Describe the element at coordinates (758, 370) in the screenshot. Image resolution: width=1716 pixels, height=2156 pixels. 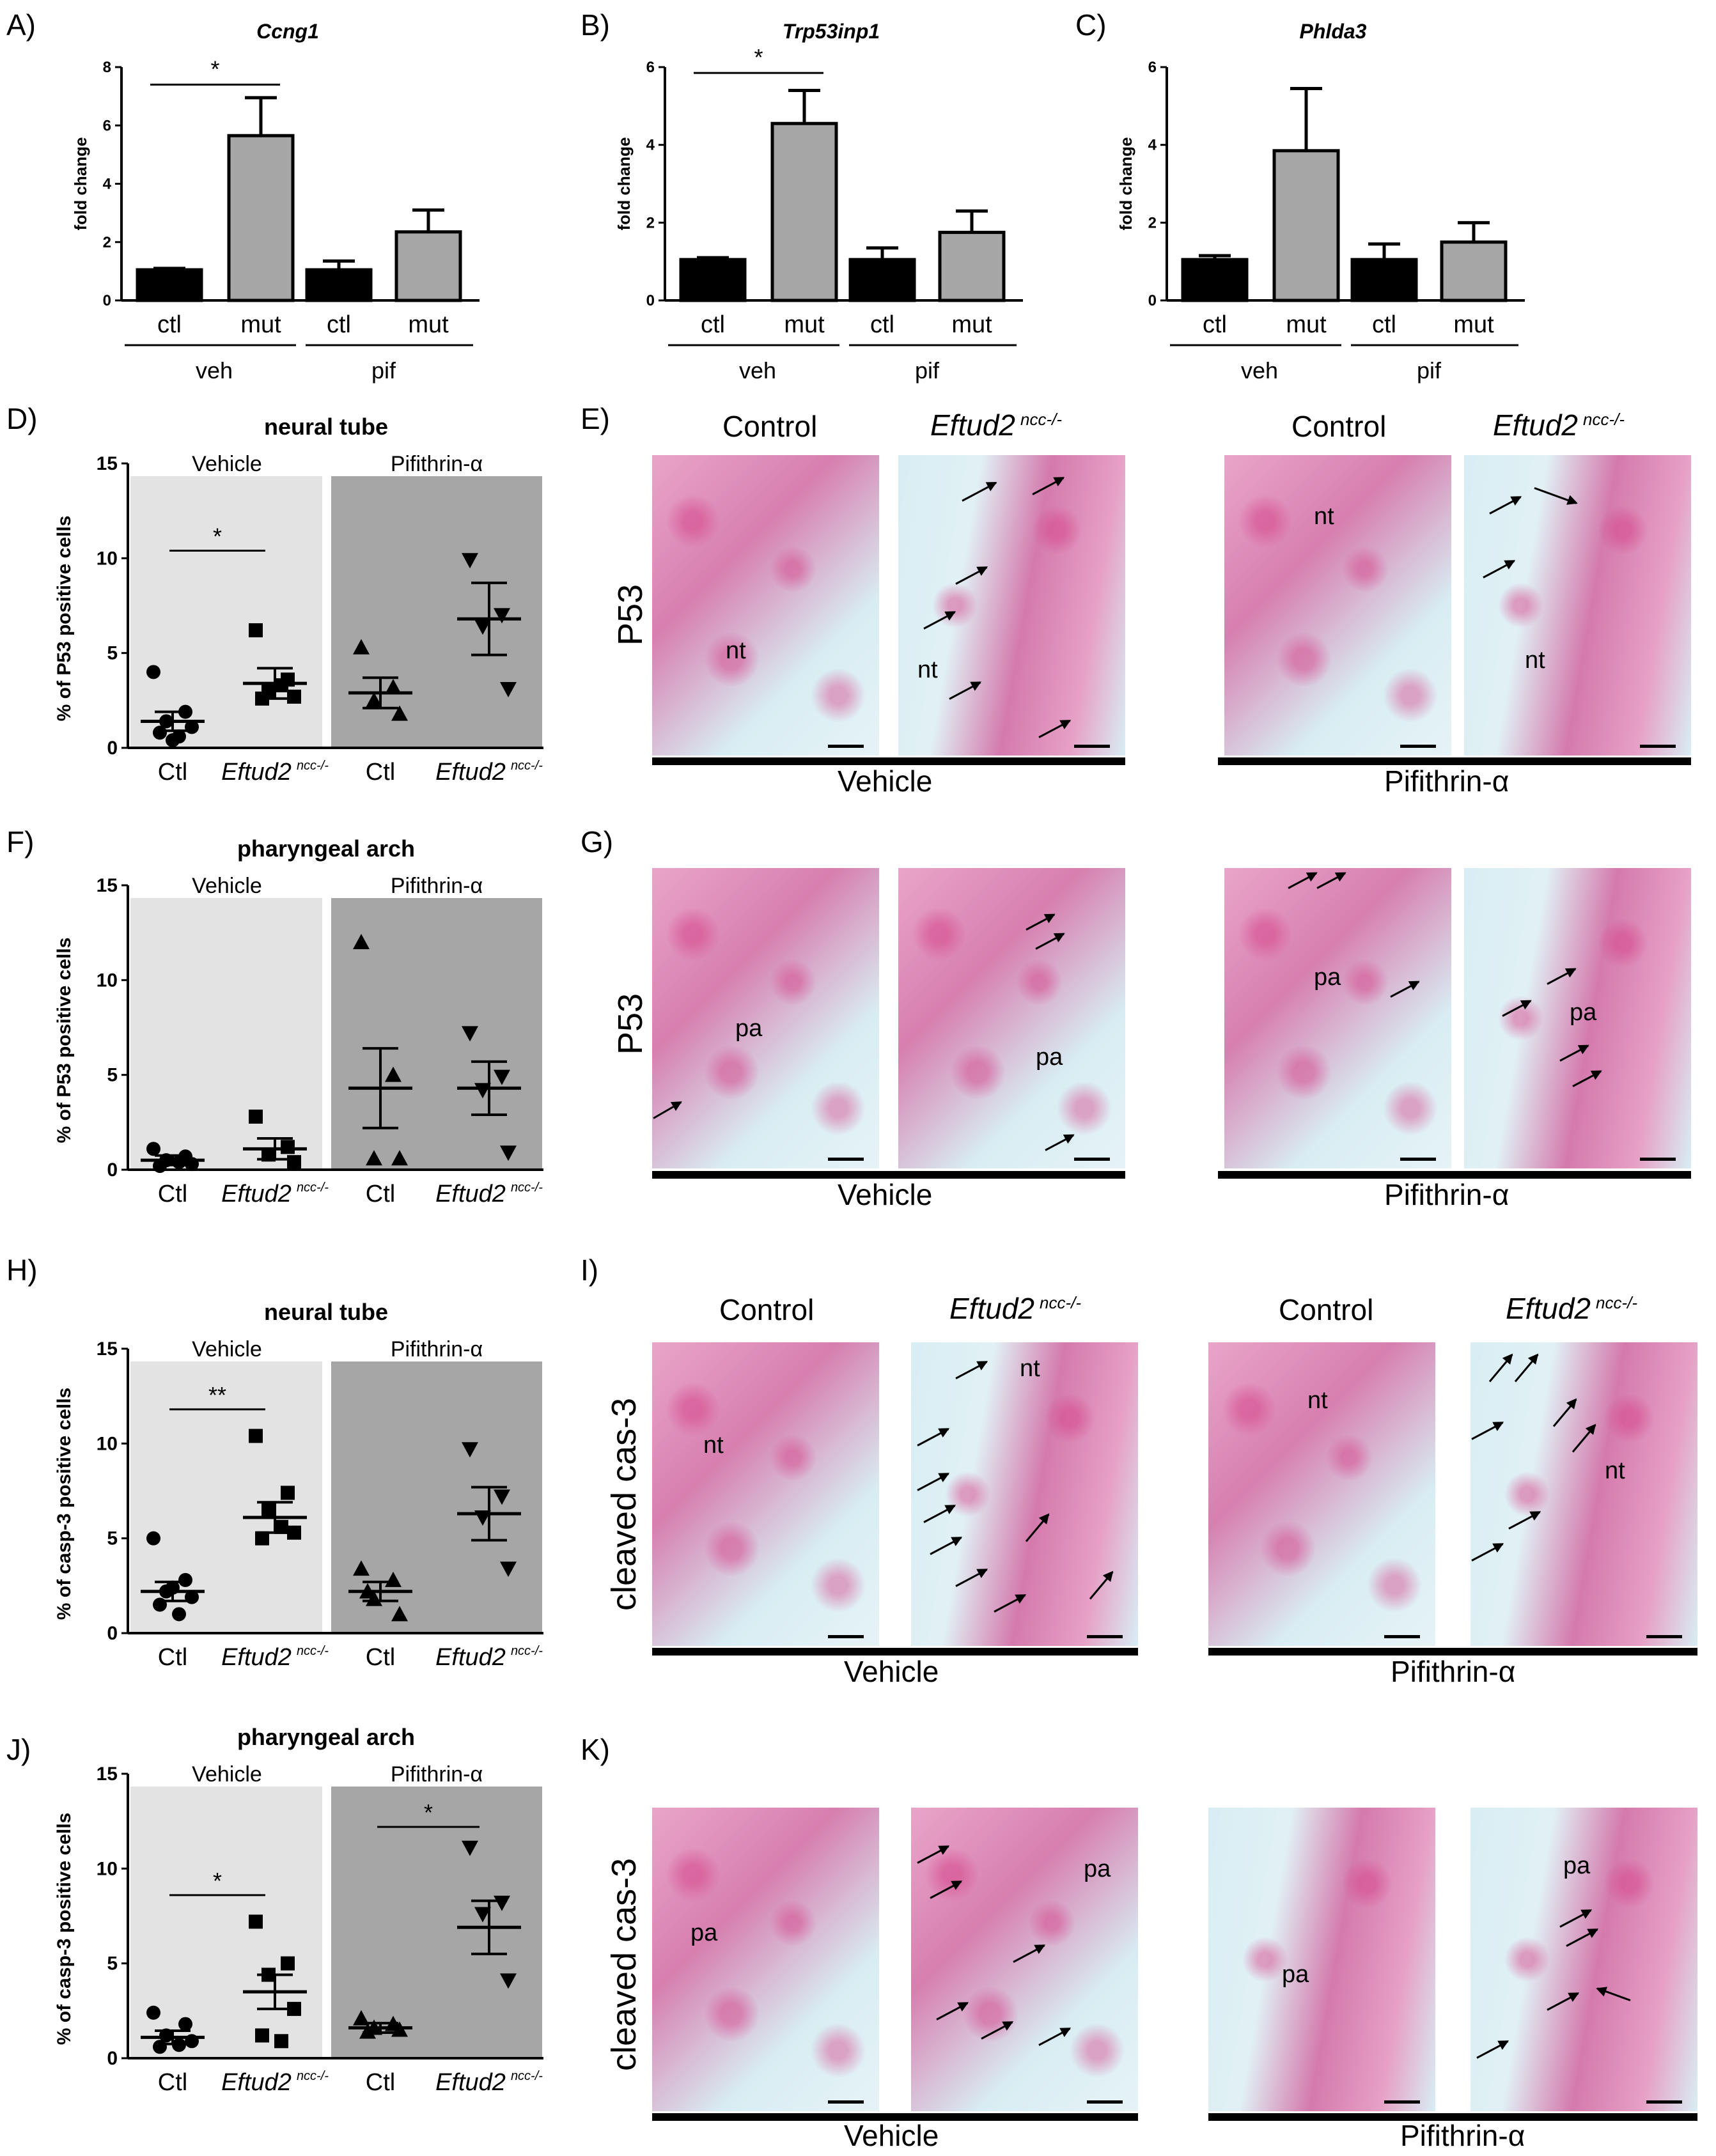
I see `group-label: veh` at that location.